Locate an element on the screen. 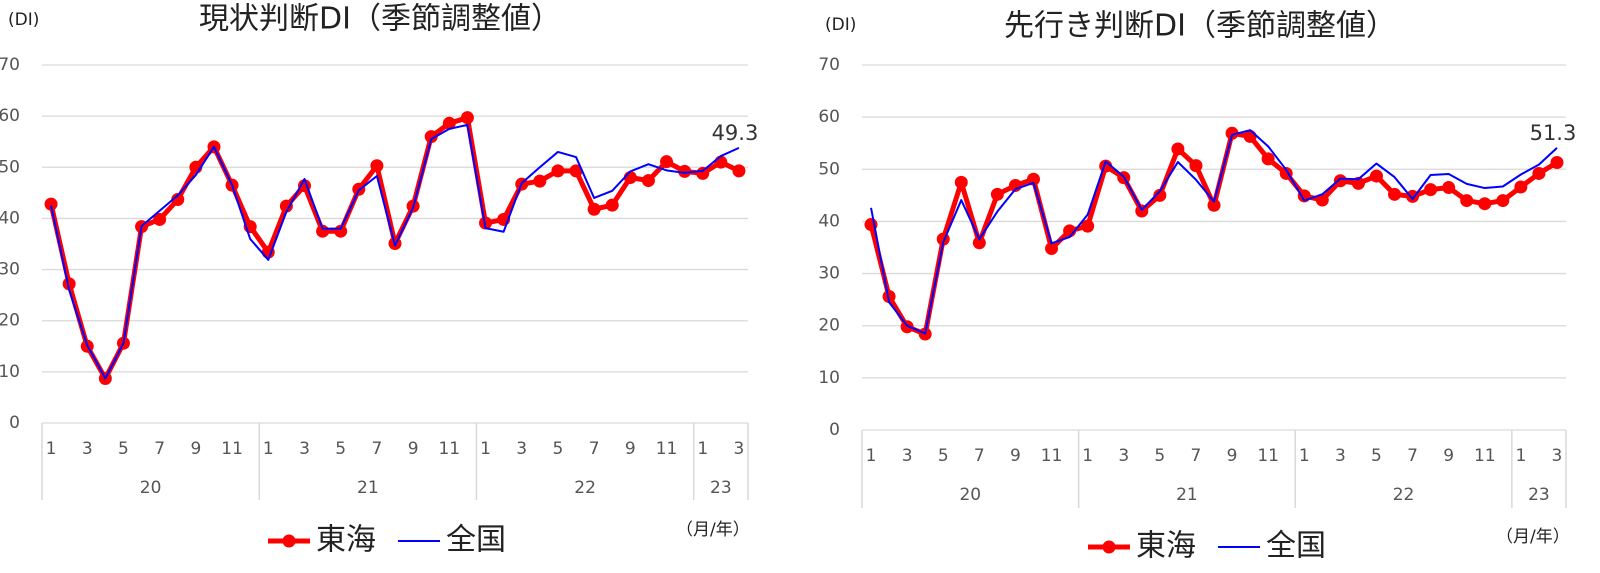 The height and width of the screenshot is (573, 1600). x-group-label: 22 is located at coordinates (1404, 495).